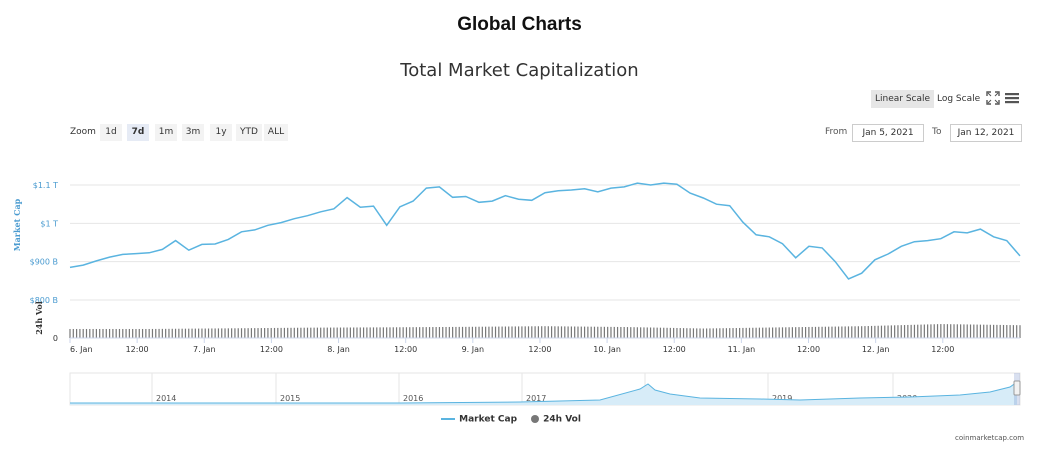 The width and height of the screenshot is (1039, 449). I want to click on legend-item-market-cap: Market Cap, so click(478, 419).